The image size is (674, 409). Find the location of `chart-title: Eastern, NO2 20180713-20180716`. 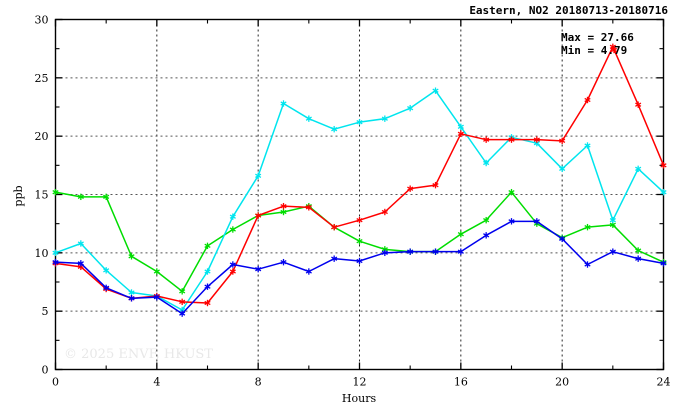

chart-title: Eastern, NO2 20180713-20180716 is located at coordinates (568, 10).